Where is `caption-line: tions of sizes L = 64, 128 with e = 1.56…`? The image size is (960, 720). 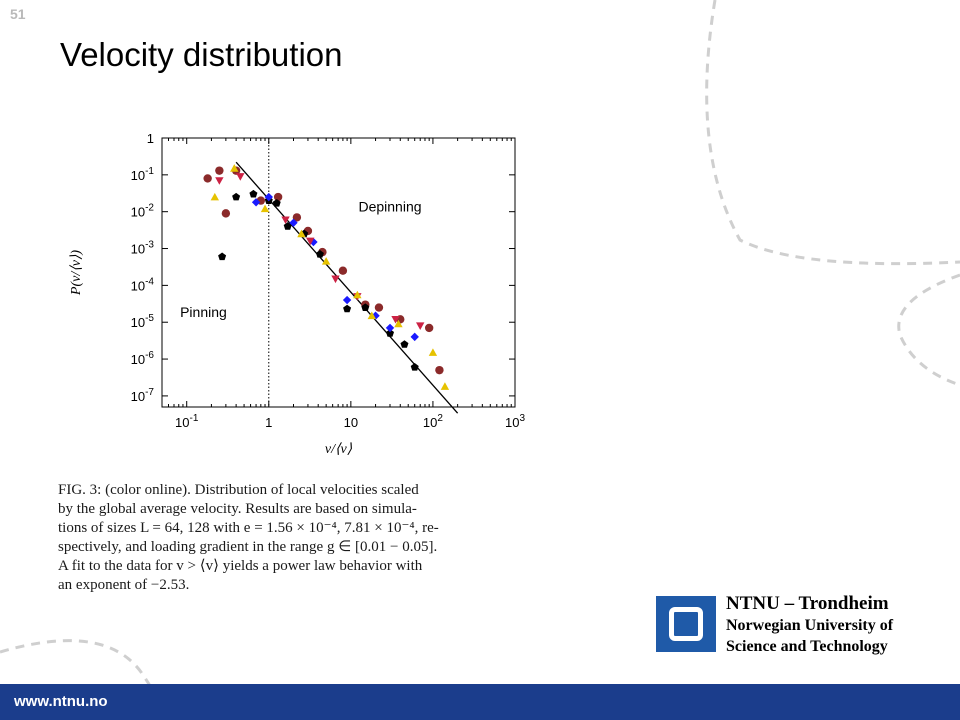
caption-line: tions of sizes L = 64, 128 with e = 1.56… is located at coordinates (248, 528).